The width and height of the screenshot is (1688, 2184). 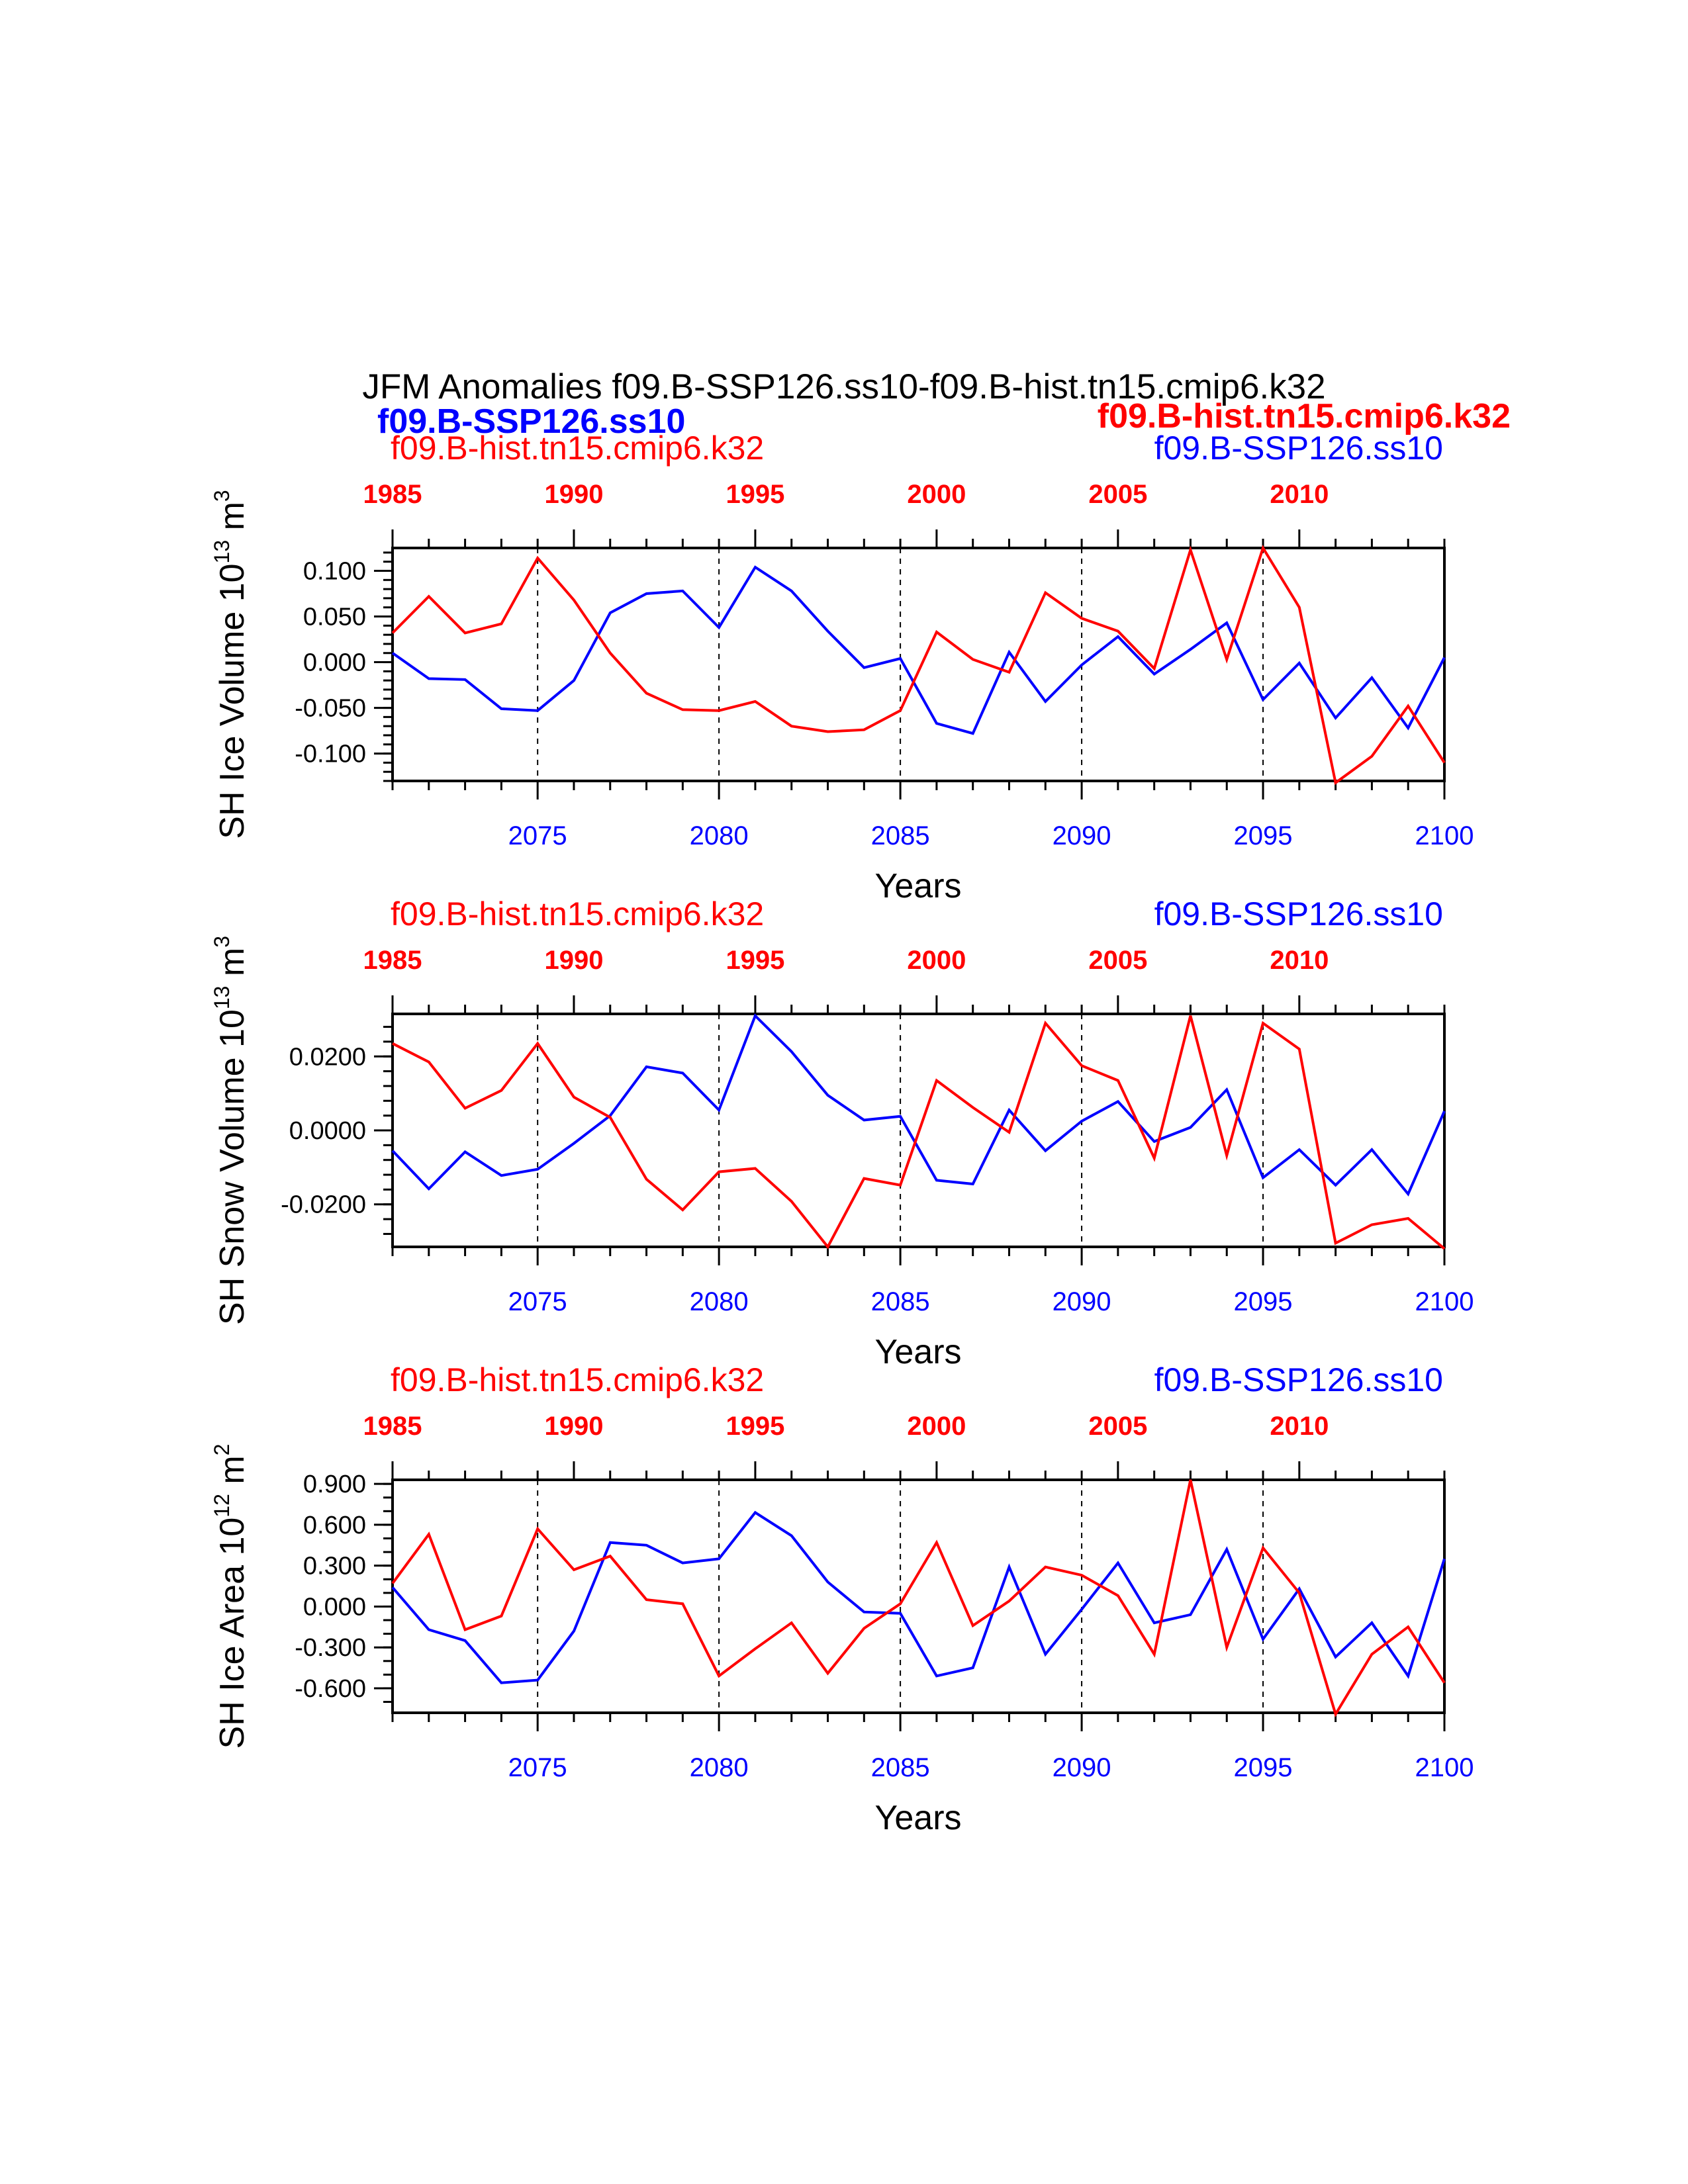 What do you see at coordinates (330, 755) in the screenshot?
I see `y-tick-label: -0.100` at bounding box center [330, 755].